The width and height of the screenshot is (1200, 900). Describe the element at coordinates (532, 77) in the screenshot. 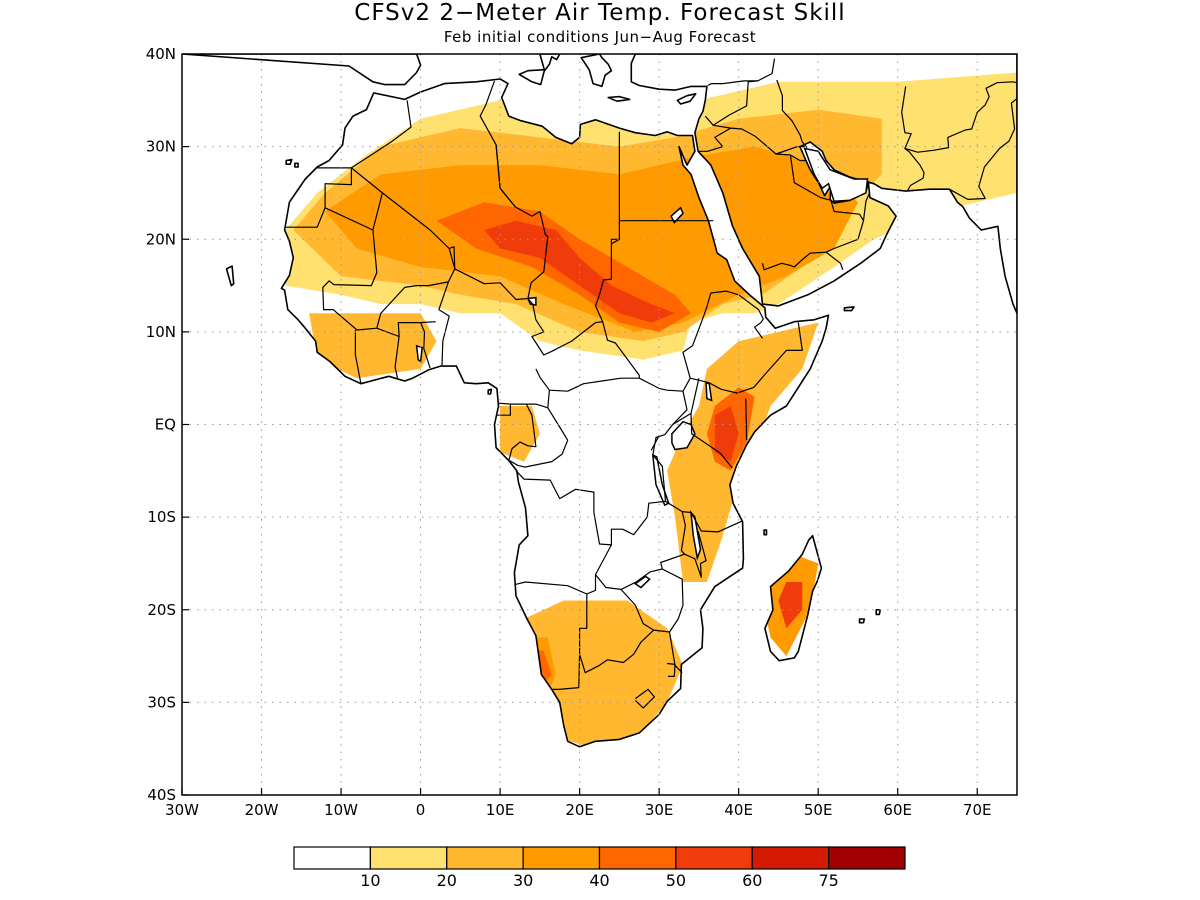

I see `coast-sicily` at that location.